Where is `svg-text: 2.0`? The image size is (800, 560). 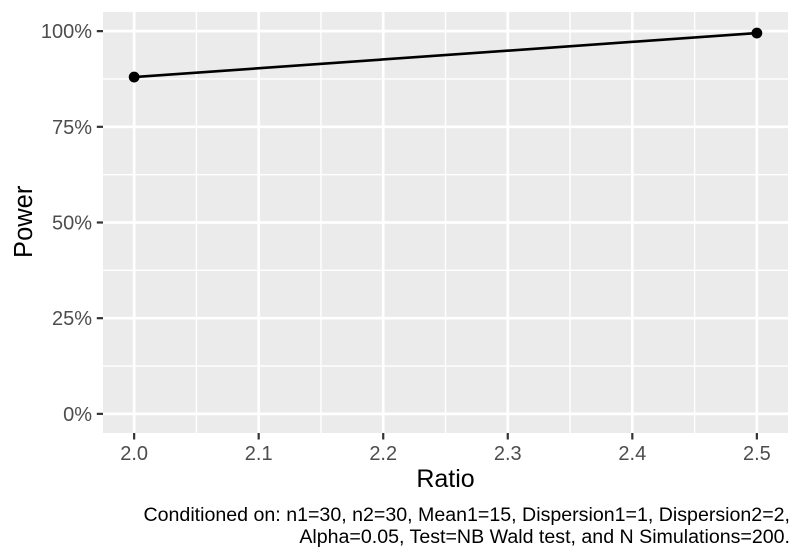 svg-text: 2.0 is located at coordinates (134, 454).